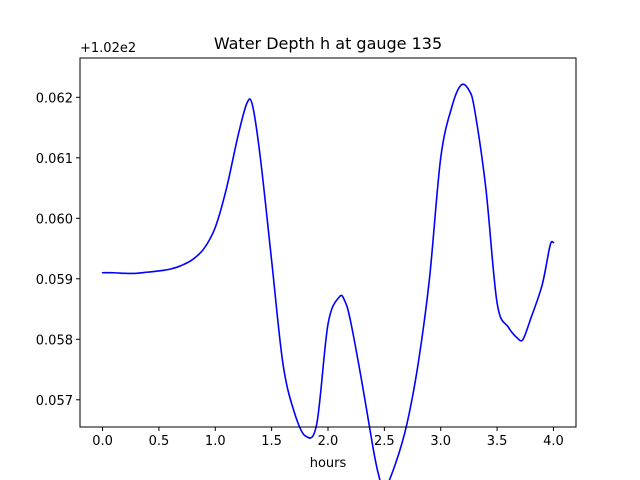 Image resolution: width=640 pixels, height=480 pixels. Describe the element at coordinates (271, 441) in the screenshot. I see `x-tick-label: 1.5` at that location.